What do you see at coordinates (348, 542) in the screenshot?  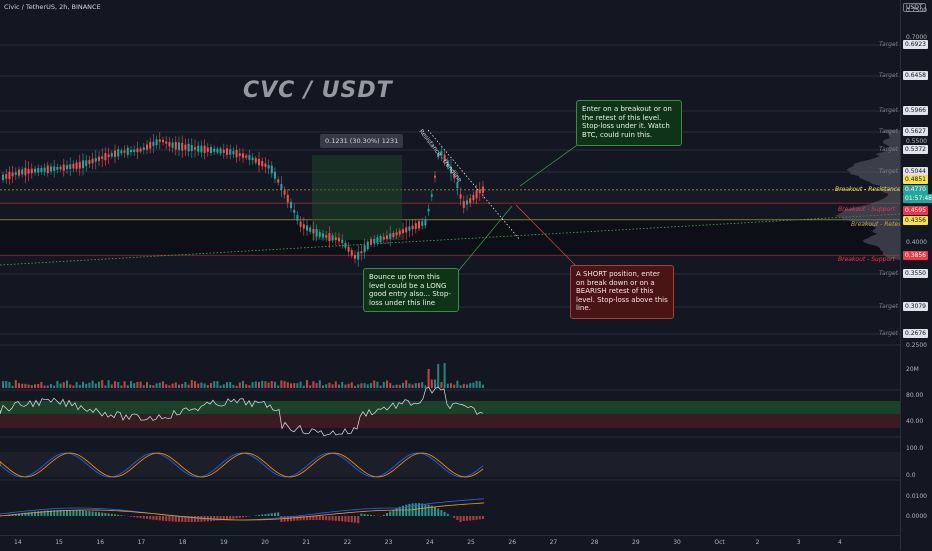 I see `time-axis-label: 22` at bounding box center [348, 542].